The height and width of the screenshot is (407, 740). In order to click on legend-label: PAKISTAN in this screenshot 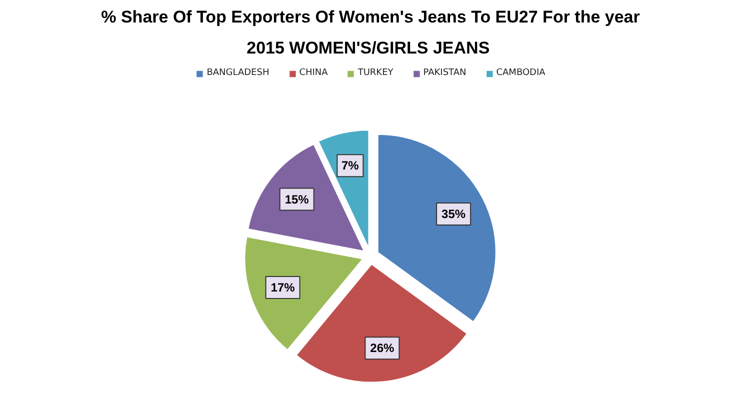, I will do `click(444, 73)`.